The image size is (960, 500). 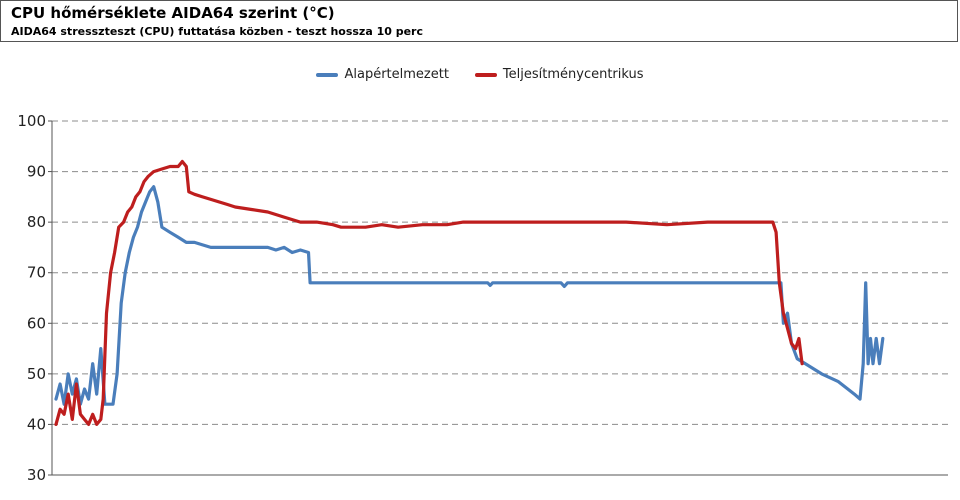 I want to click on y-tick-label-30: 30, so click(x=36, y=475).